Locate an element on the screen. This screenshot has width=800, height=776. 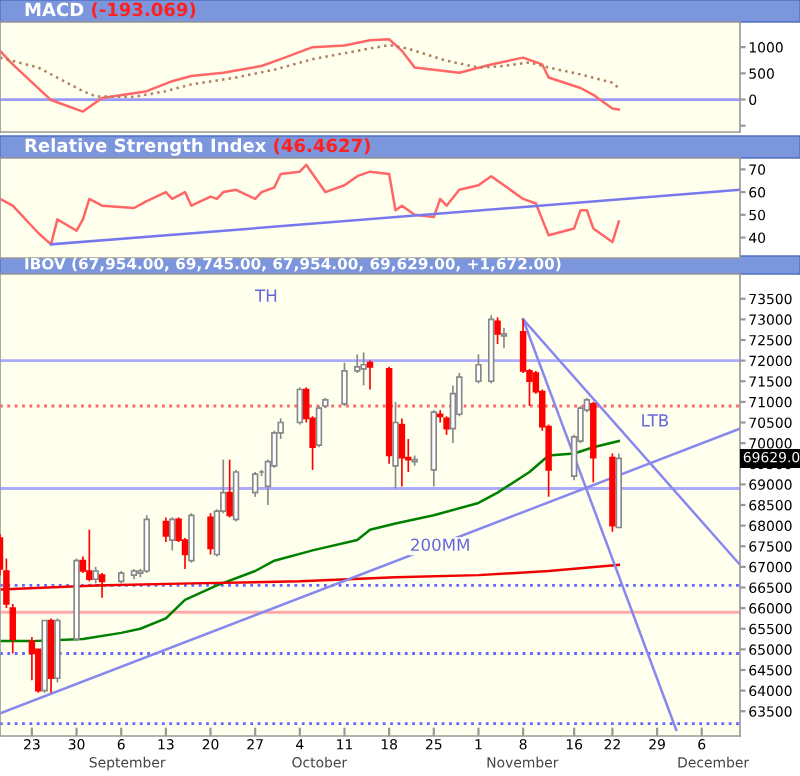
chart-subtitle: (46.4627) is located at coordinates (322, 146).